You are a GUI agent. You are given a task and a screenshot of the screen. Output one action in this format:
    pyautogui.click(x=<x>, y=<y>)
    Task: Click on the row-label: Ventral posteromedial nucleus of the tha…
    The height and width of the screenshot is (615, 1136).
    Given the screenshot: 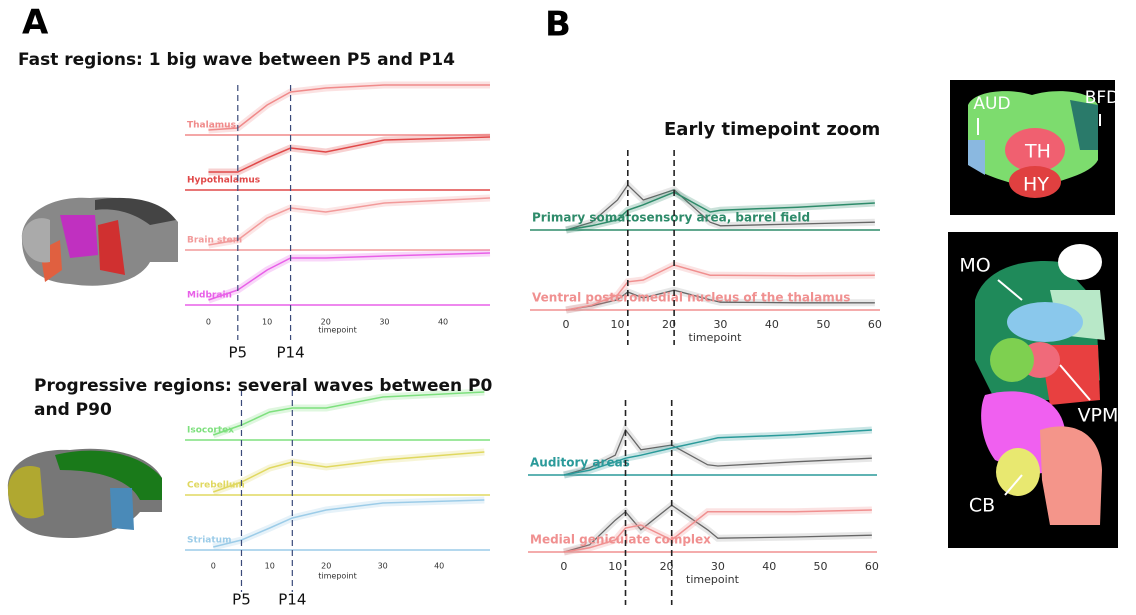 What is the action you would take?
    pyautogui.click(x=691, y=298)
    